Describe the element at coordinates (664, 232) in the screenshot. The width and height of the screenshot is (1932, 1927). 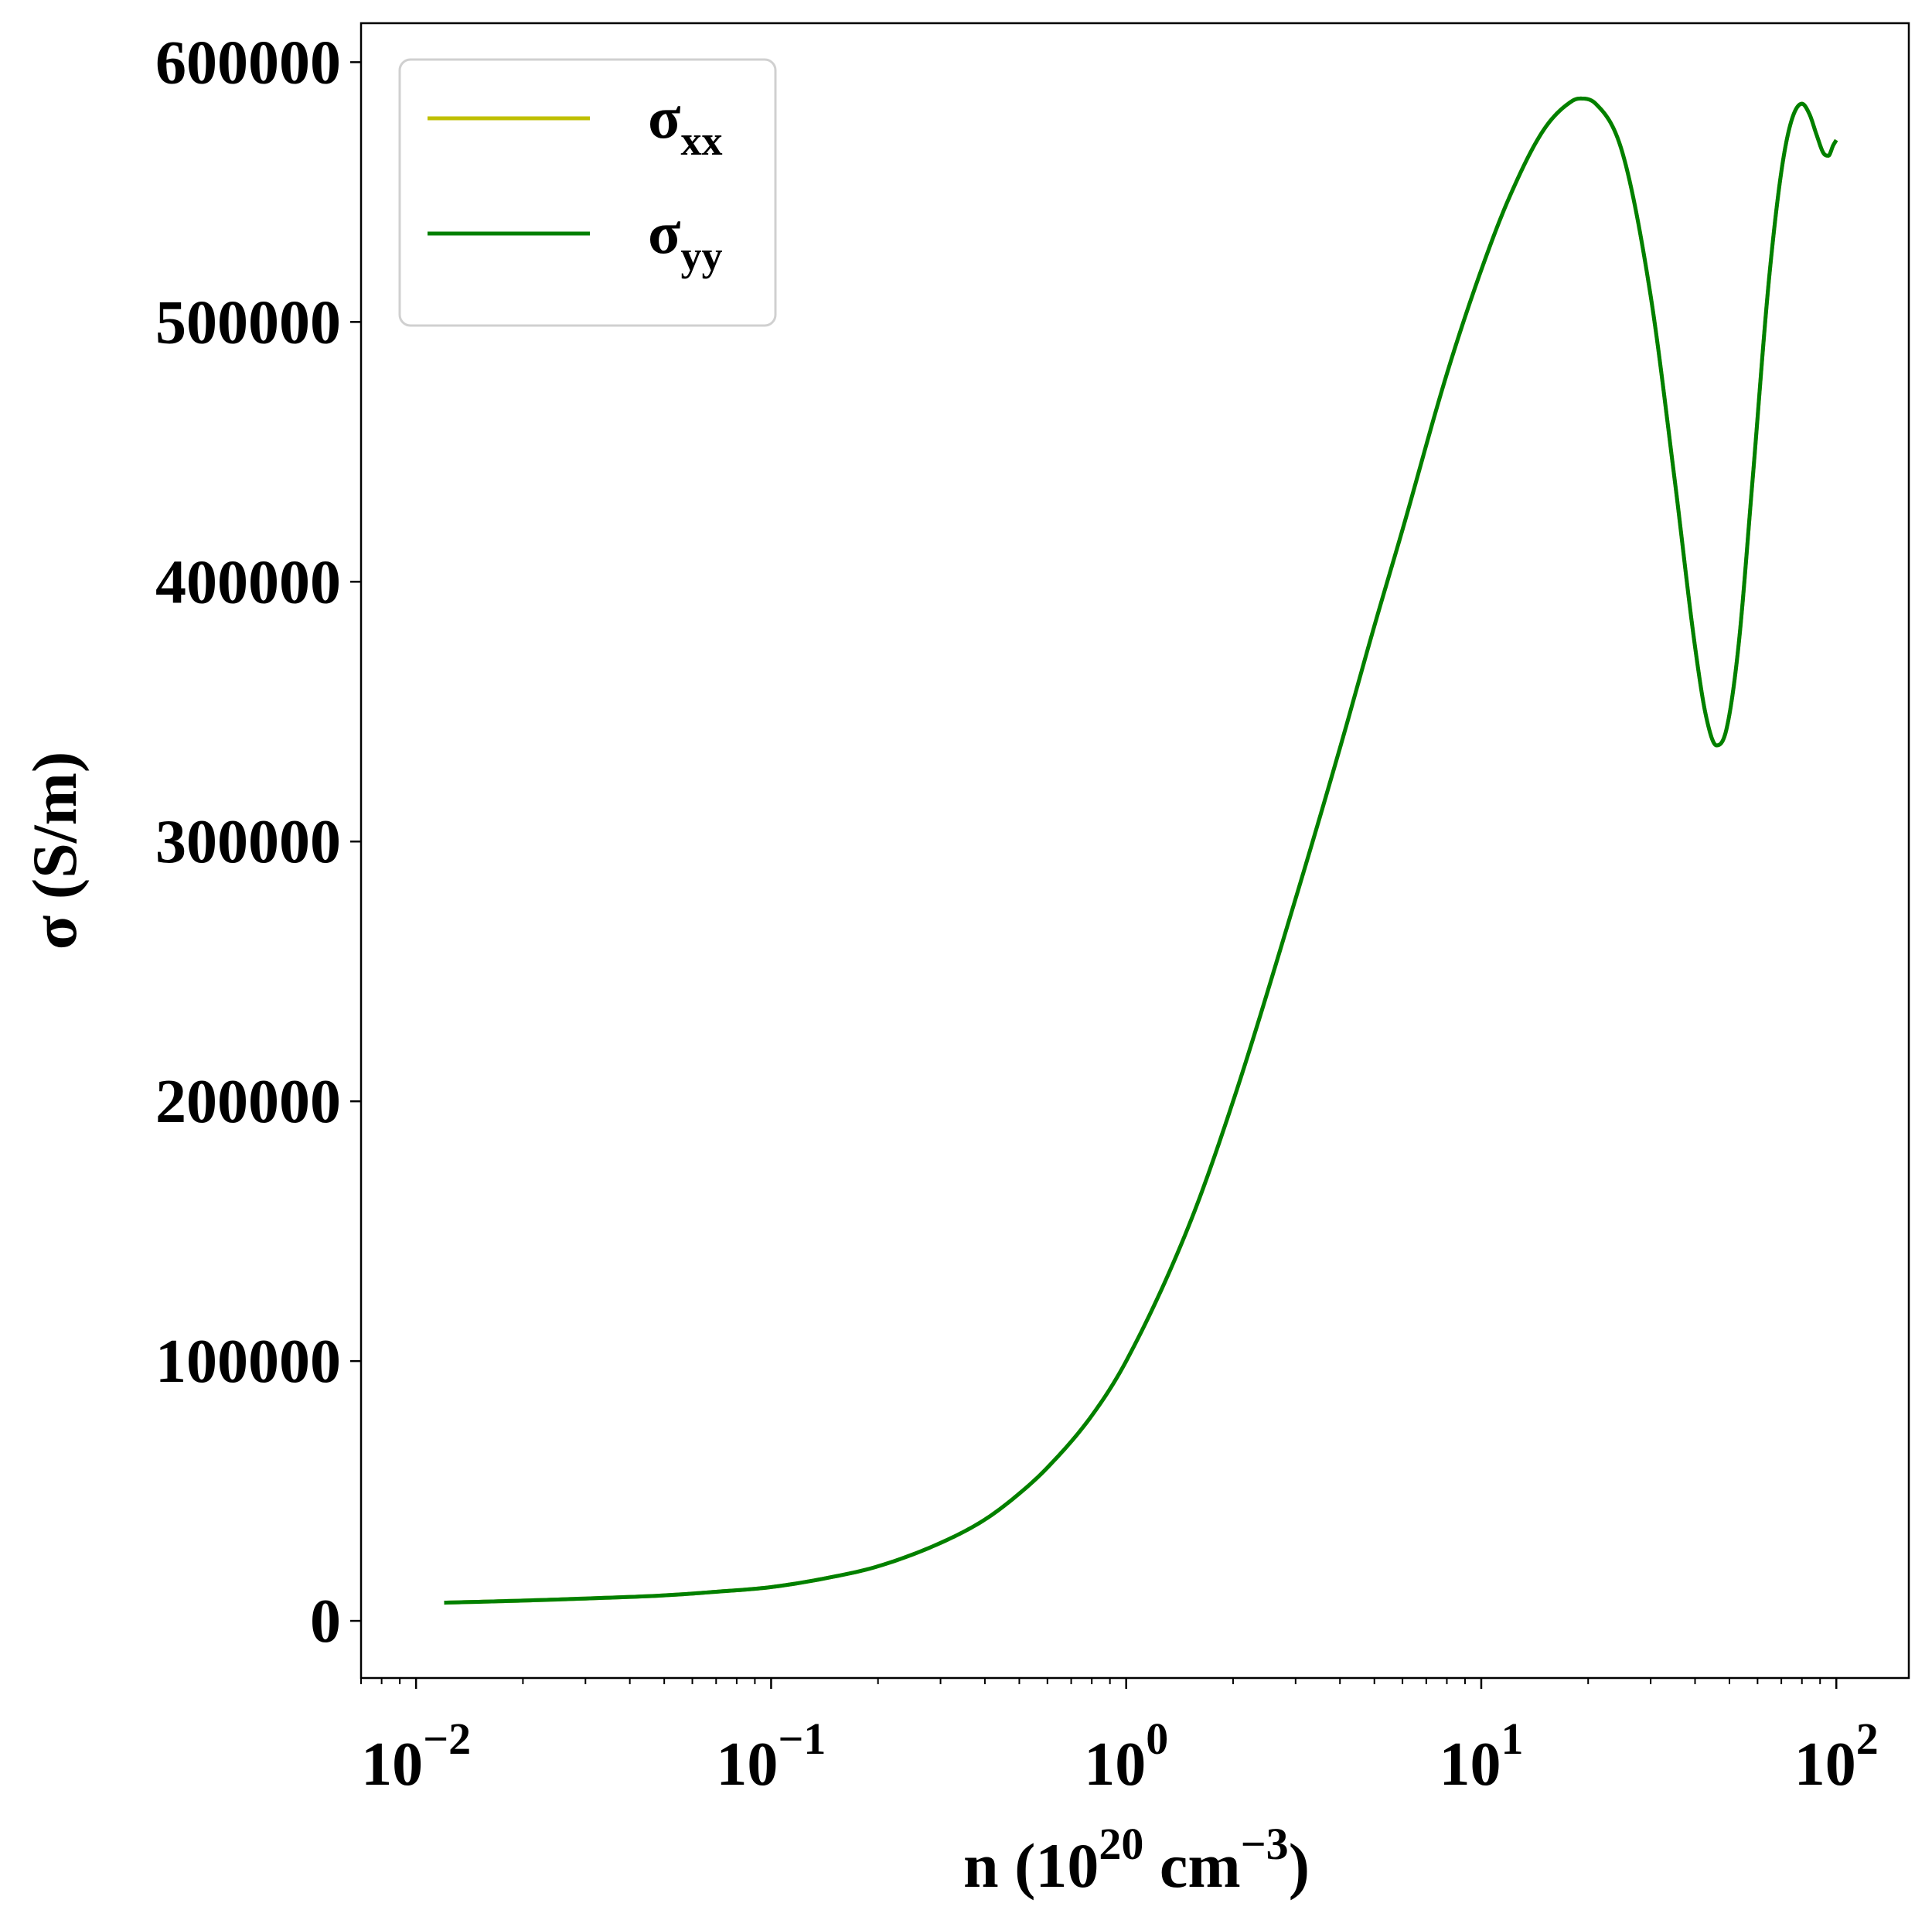
I see `legend-label-sigma-yy-main: σ` at that location.